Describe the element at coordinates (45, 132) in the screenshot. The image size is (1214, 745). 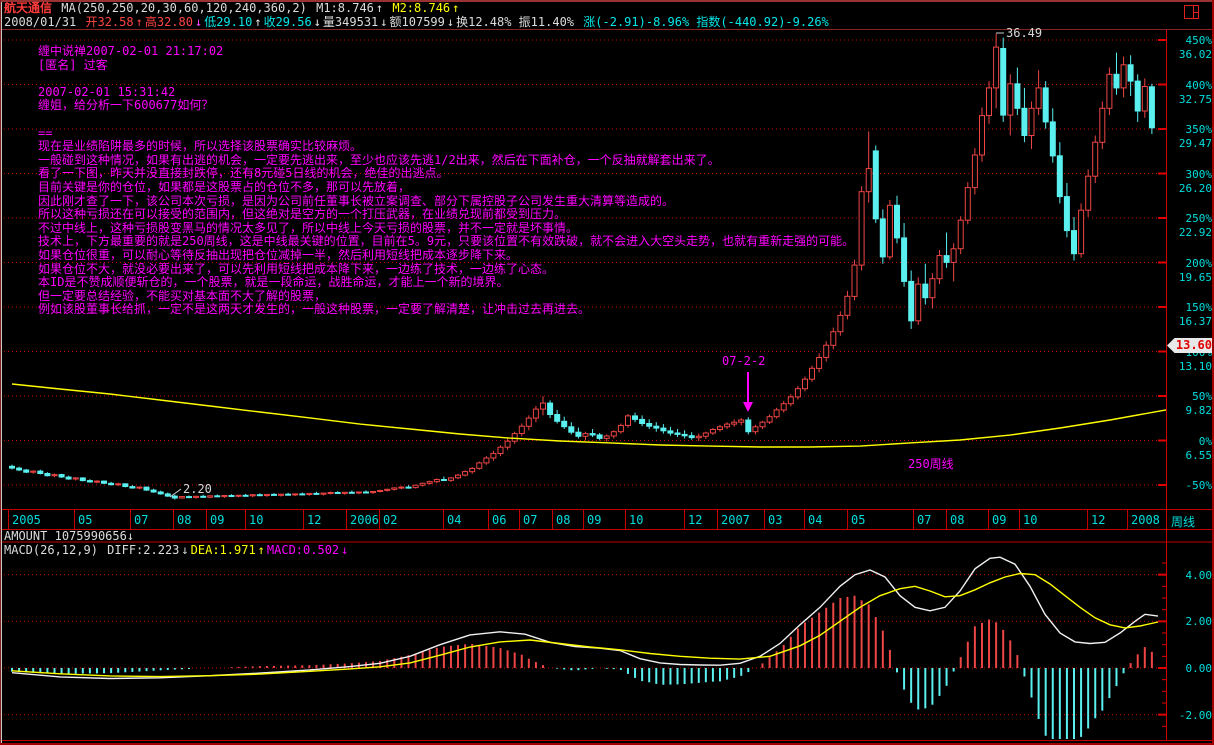
I see `commentary-line: ==` at that location.